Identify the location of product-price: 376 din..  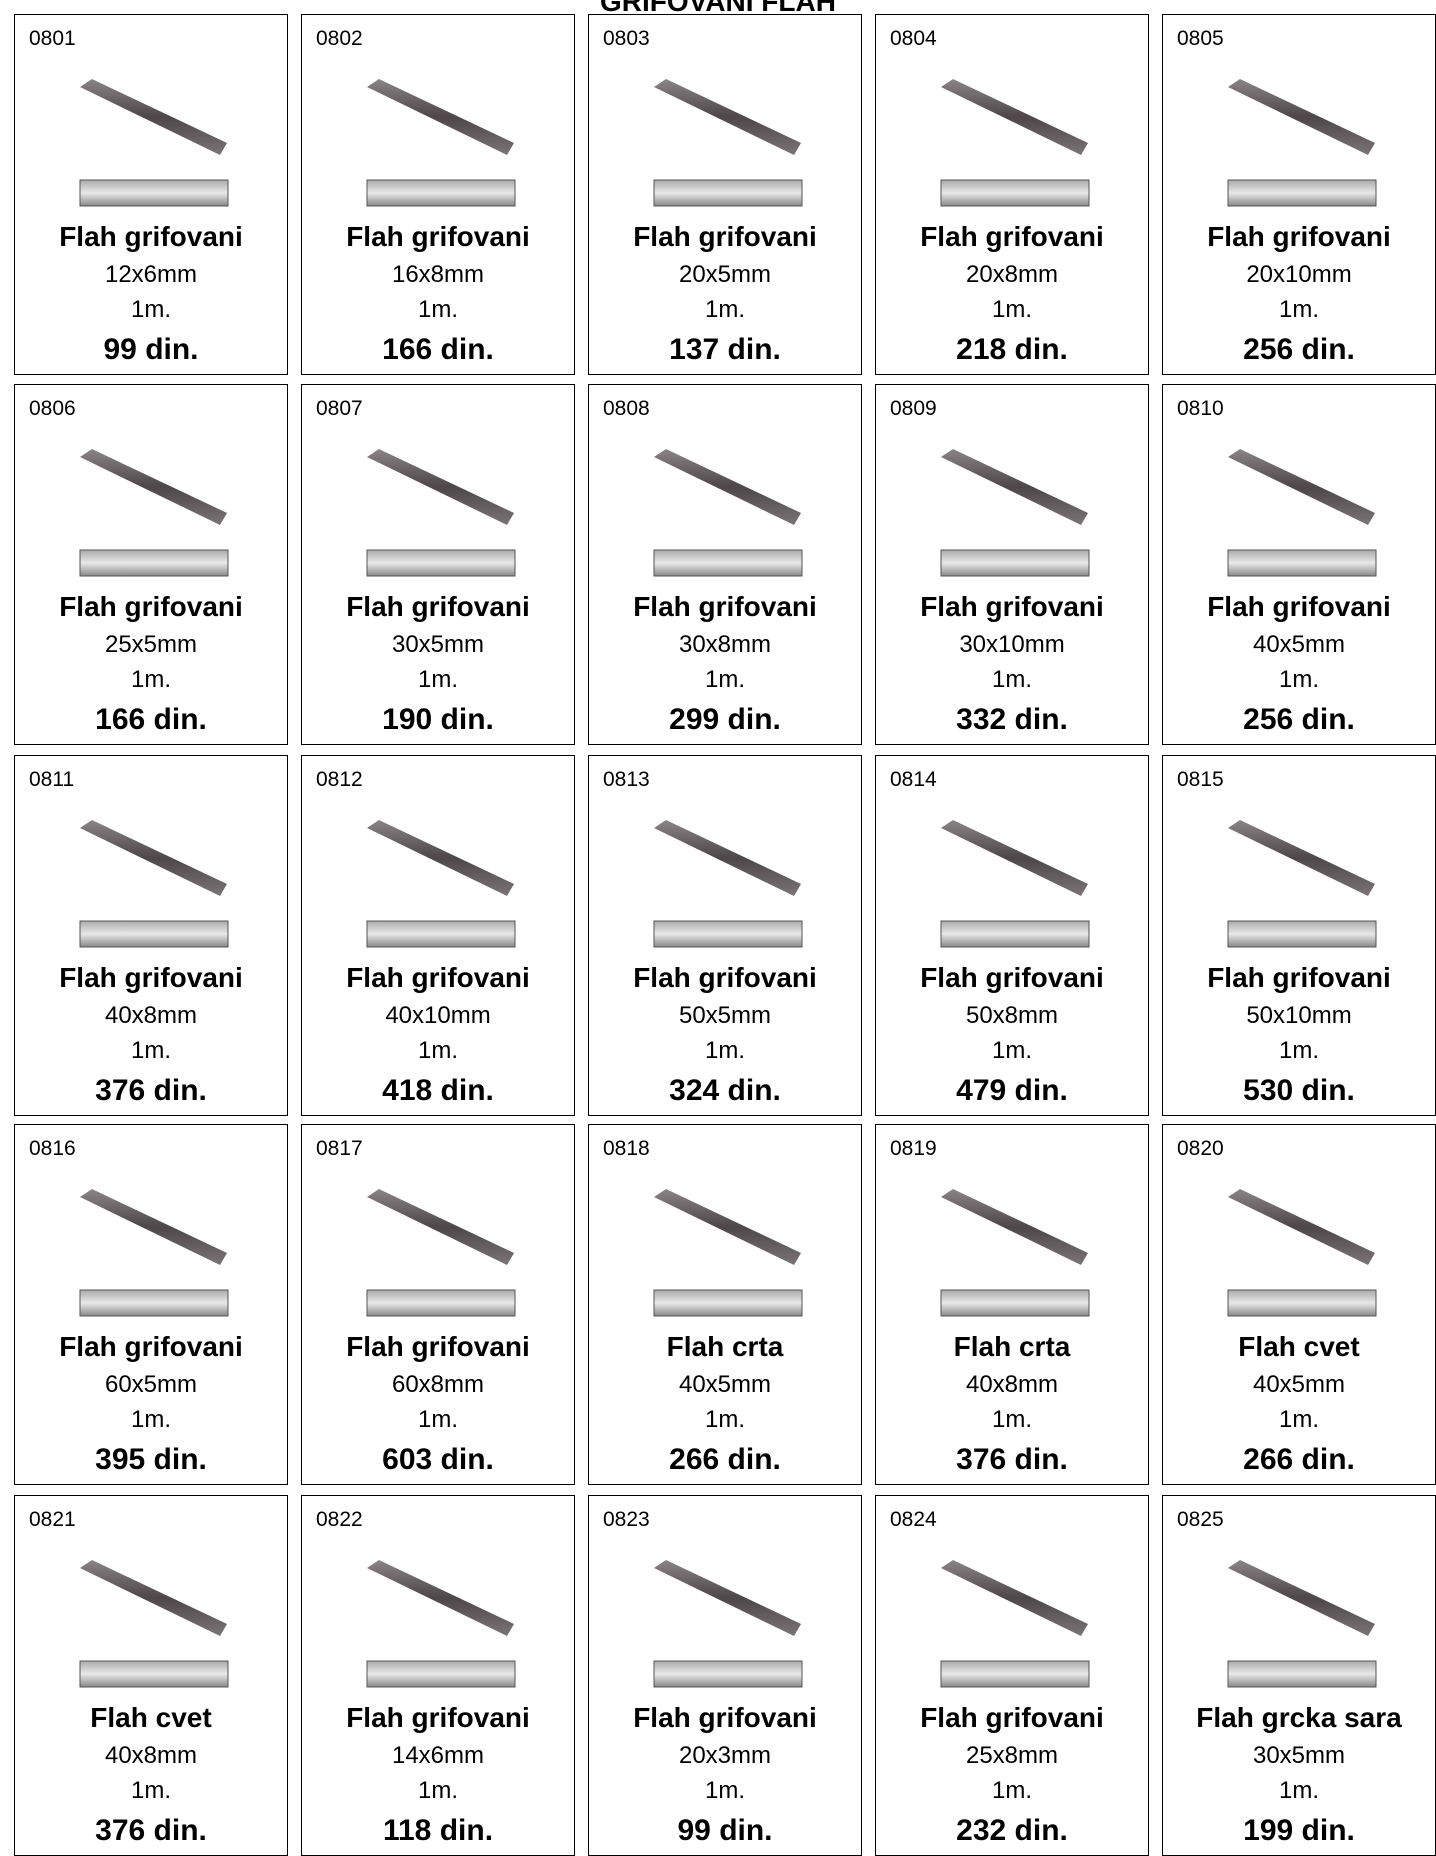
(151, 1830).